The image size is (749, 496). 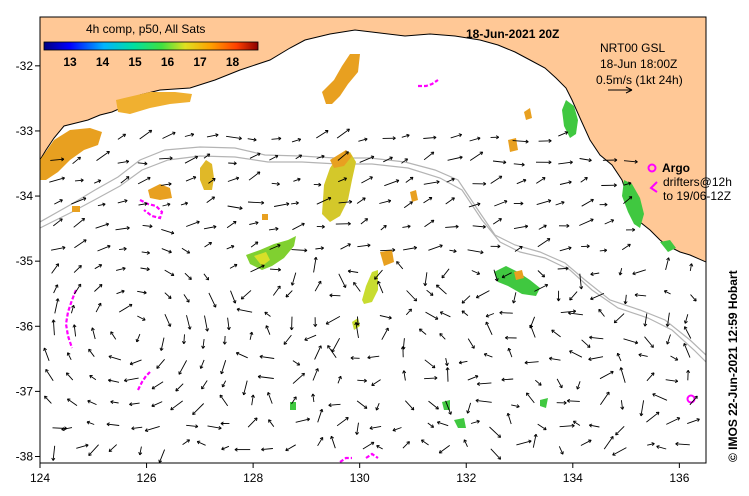 What do you see at coordinates (25, 391) in the screenshot?
I see `y-tick-label: -37` at bounding box center [25, 391].